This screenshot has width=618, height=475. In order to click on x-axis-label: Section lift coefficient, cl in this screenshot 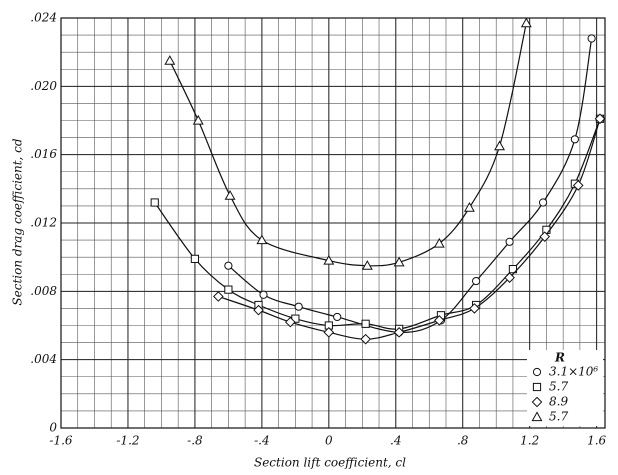, I will do `click(330, 463)`.